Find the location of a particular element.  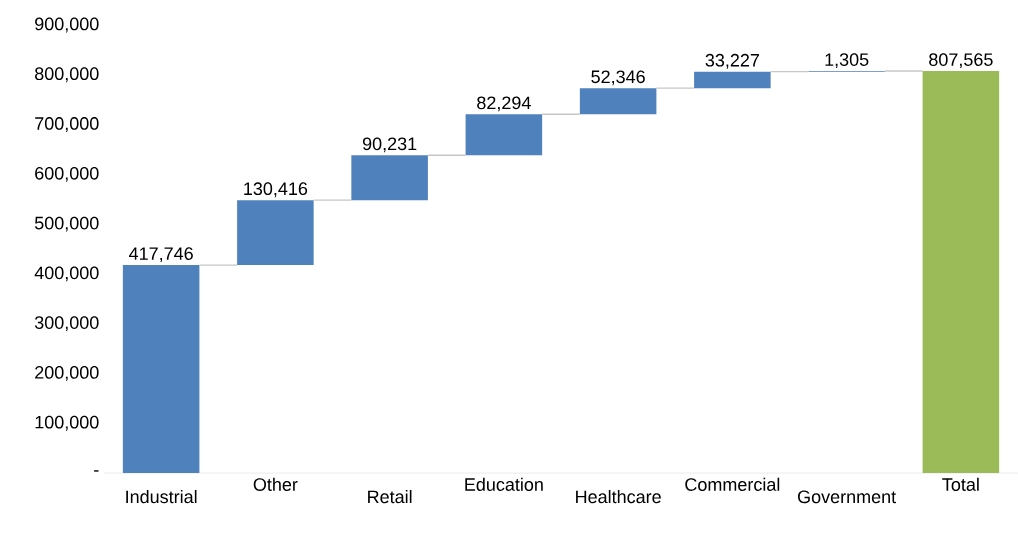

y-tick-label: 900,000 is located at coordinates (67, 25).